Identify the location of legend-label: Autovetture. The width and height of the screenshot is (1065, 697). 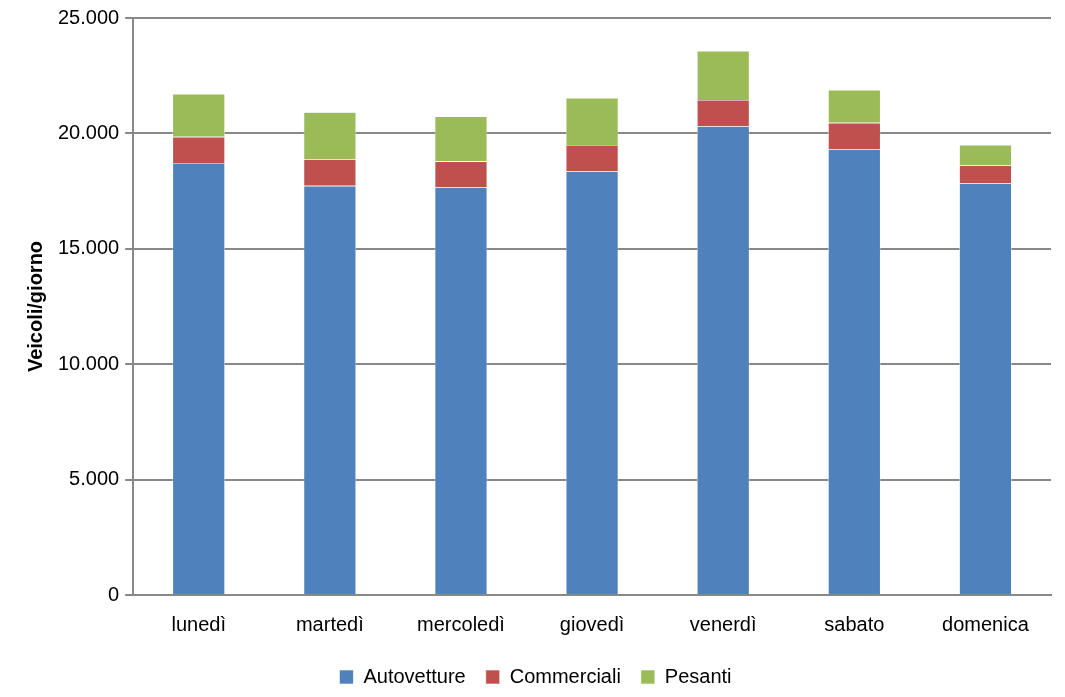
(414, 675).